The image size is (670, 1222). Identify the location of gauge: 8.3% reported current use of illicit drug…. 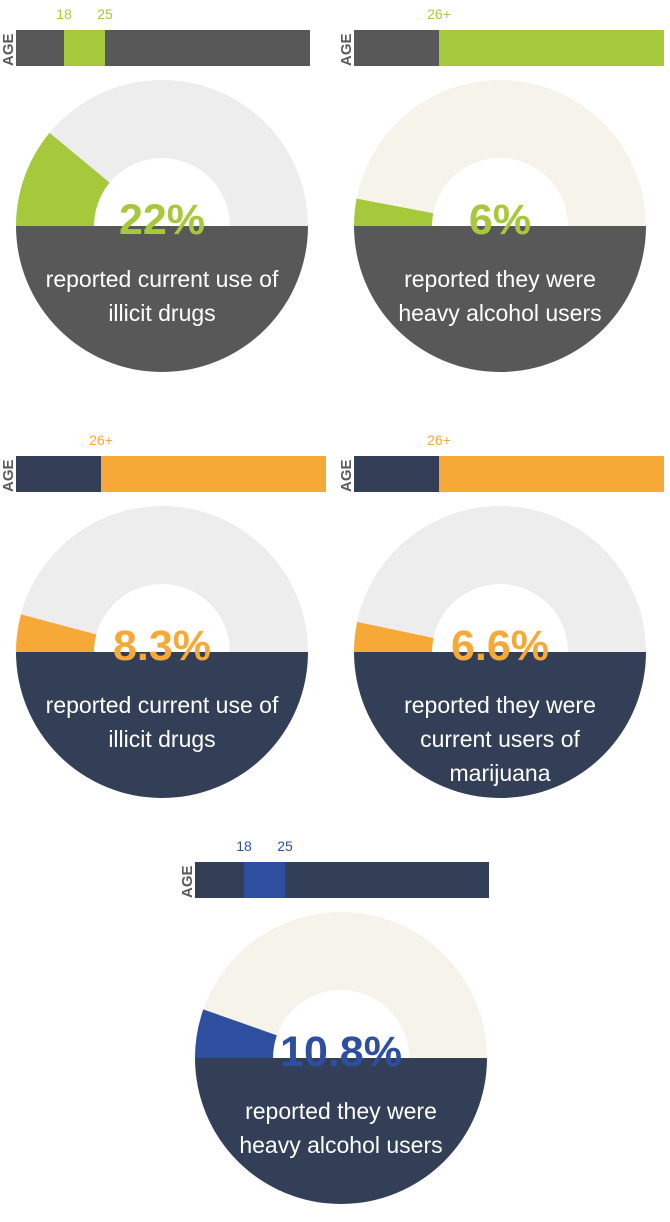
(162, 652).